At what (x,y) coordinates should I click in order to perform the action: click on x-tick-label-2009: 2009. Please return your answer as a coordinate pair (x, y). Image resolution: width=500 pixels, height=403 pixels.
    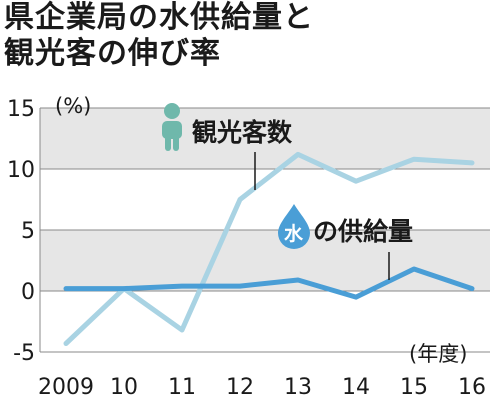
    Looking at the image, I should click on (66, 387).